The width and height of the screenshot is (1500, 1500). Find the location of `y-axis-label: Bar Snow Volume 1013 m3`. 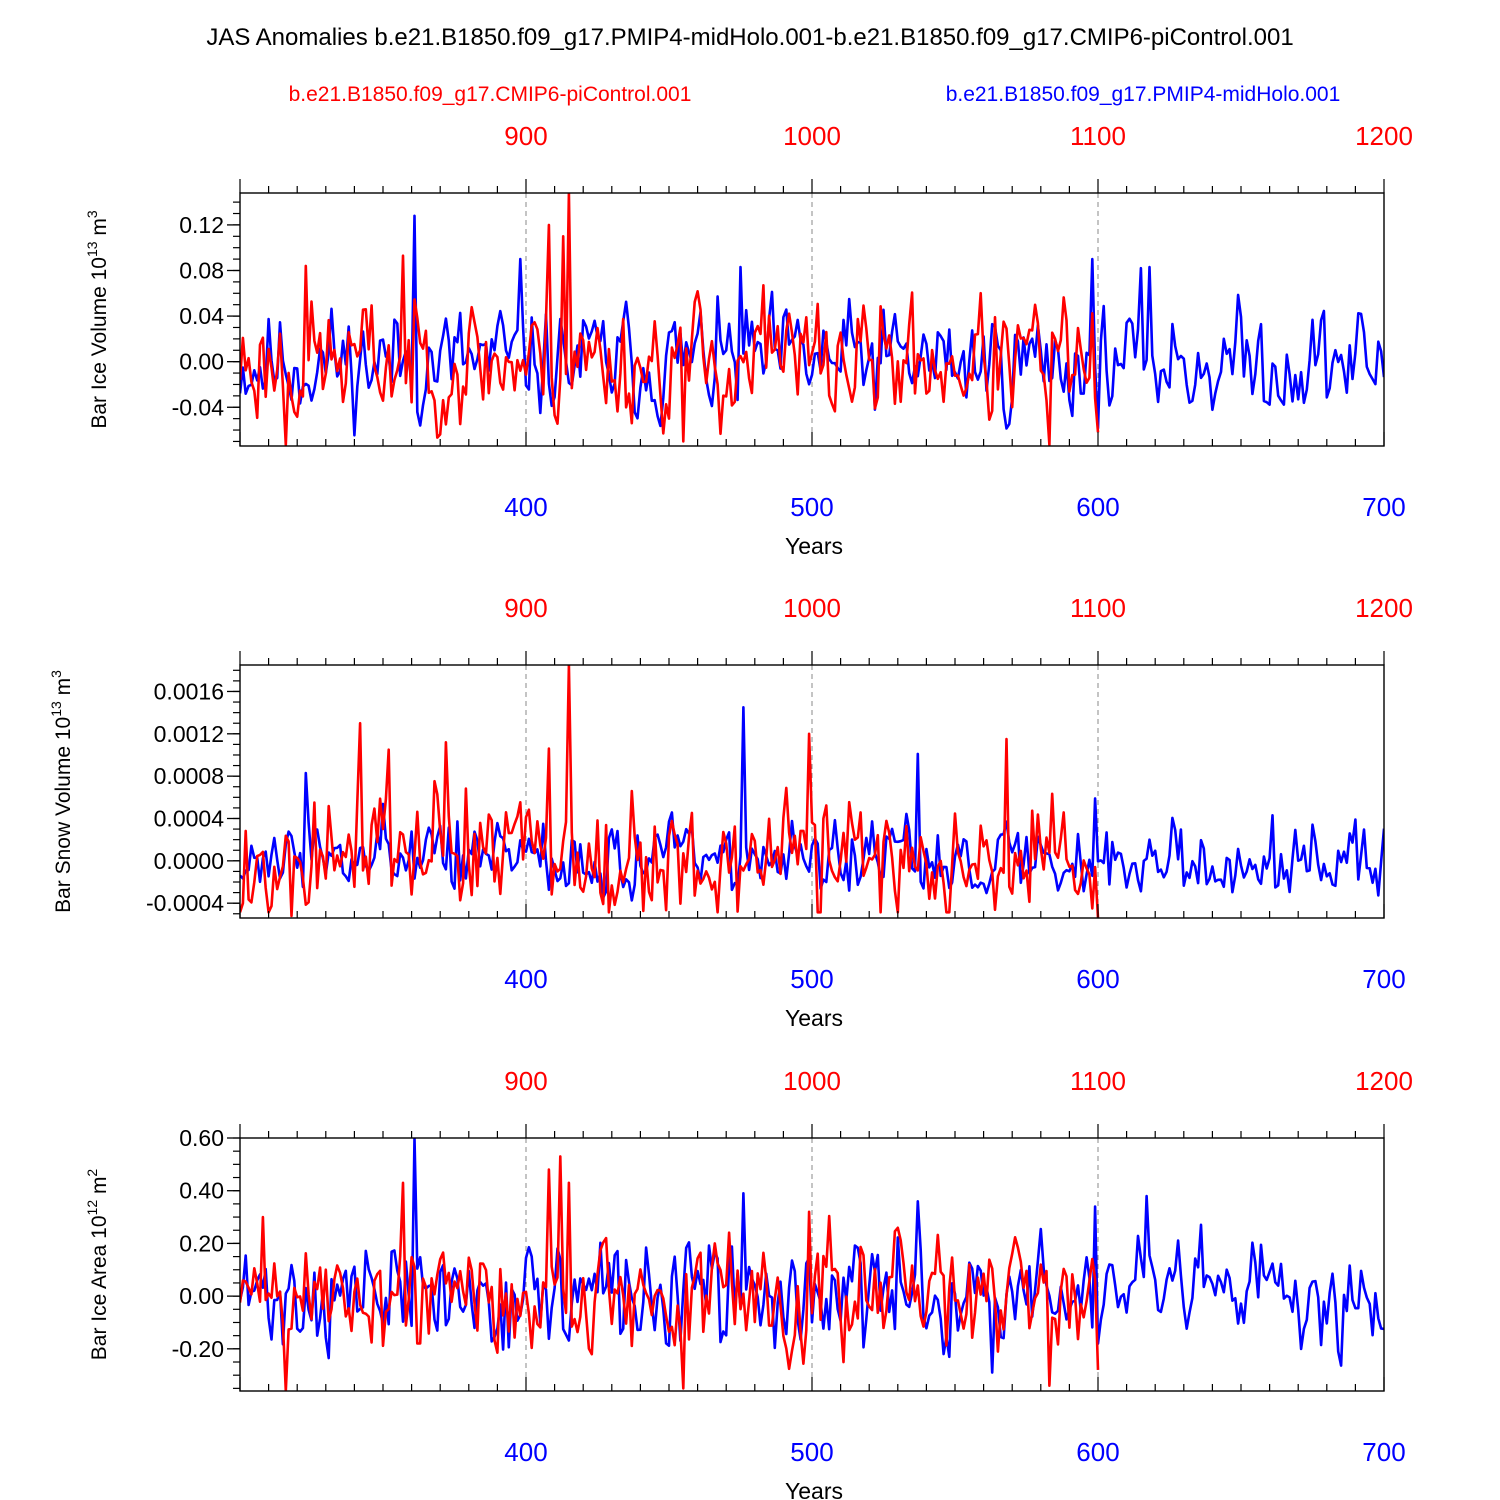

y-axis-label: Bar Snow Volume 1013 m3 is located at coordinates (61, 791).